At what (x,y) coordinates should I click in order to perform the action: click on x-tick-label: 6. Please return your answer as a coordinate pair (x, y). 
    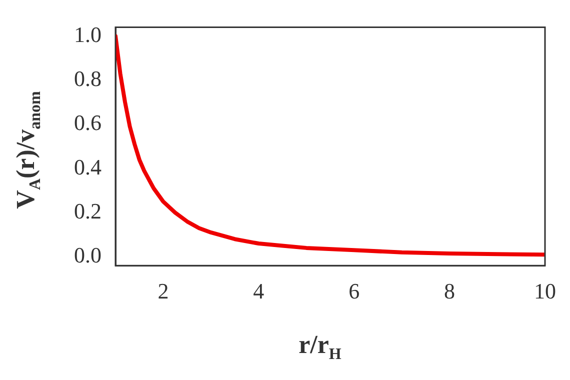
    Looking at the image, I should click on (354, 291).